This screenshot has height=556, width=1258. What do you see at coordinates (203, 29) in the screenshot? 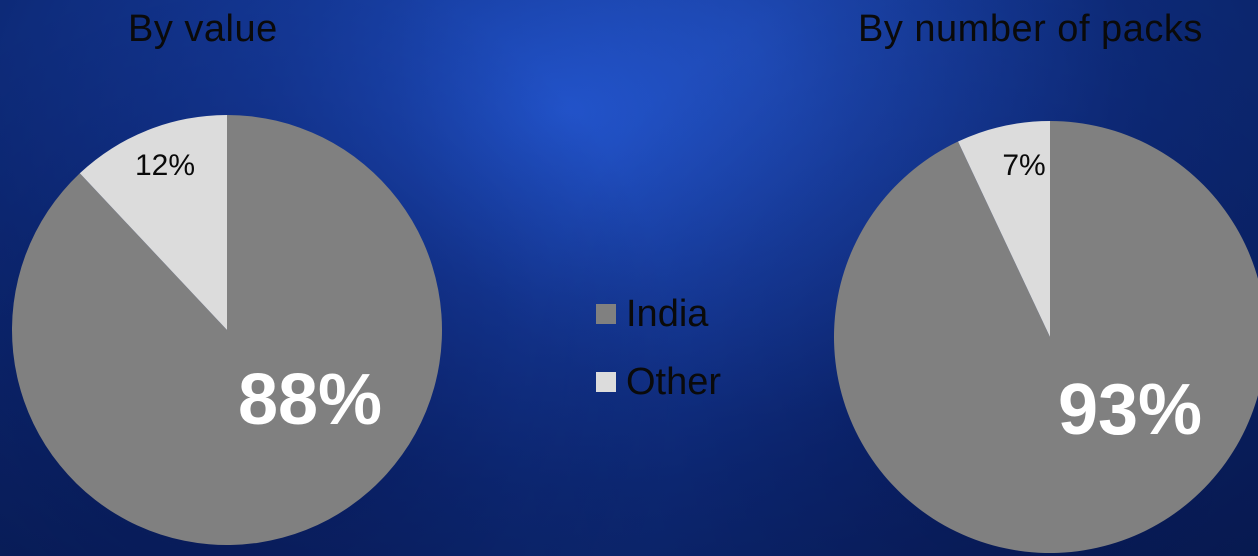
I see `chart-title-by-value: By value` at bounding box center [203, 29].